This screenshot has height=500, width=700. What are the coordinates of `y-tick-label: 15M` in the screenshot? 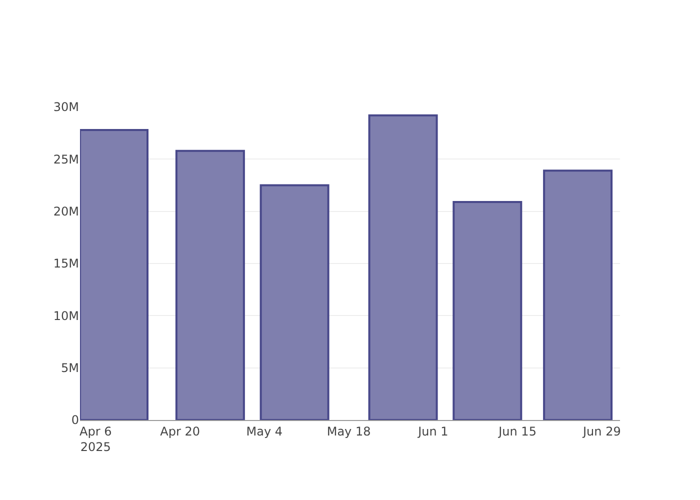 It's located at (66, 263).